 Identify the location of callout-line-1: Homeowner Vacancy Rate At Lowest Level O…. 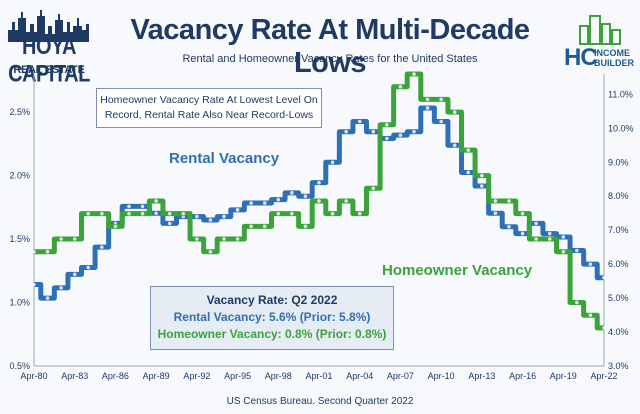
(209, 100).